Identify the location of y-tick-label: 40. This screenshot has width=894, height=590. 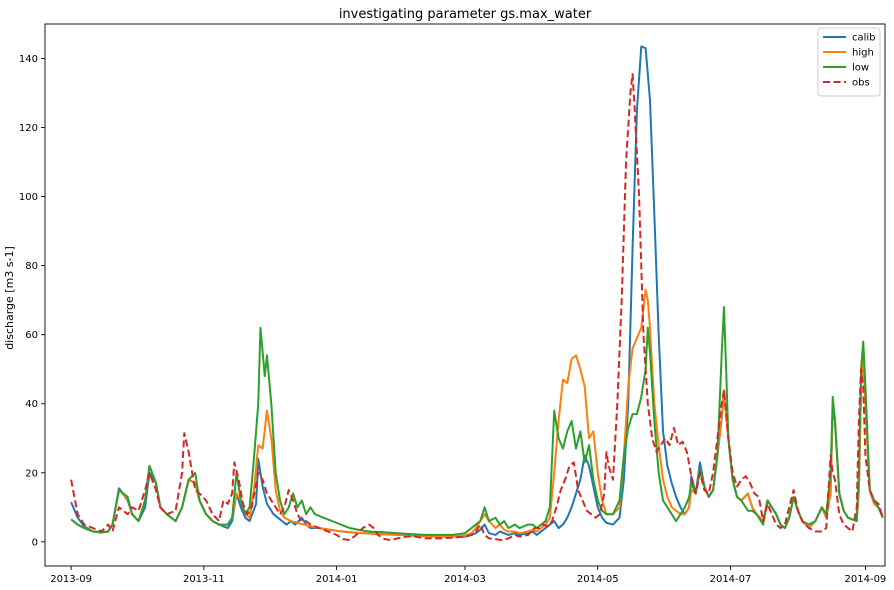
(31, 404).